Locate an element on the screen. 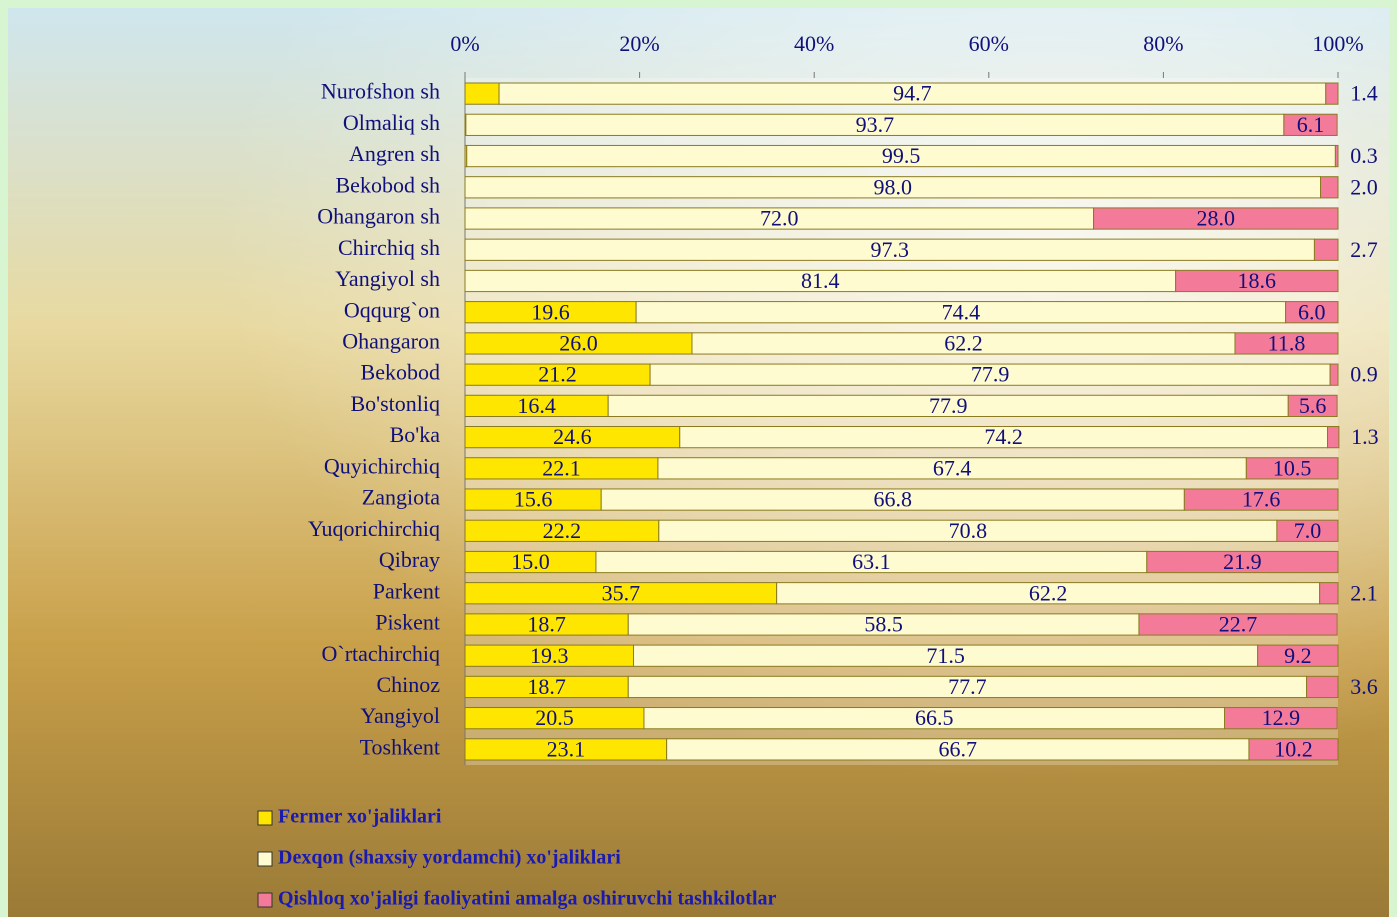 The height and width of the screenshot is (917, 1397). value-label: 1.4 is located at coordinates (1364, 93).